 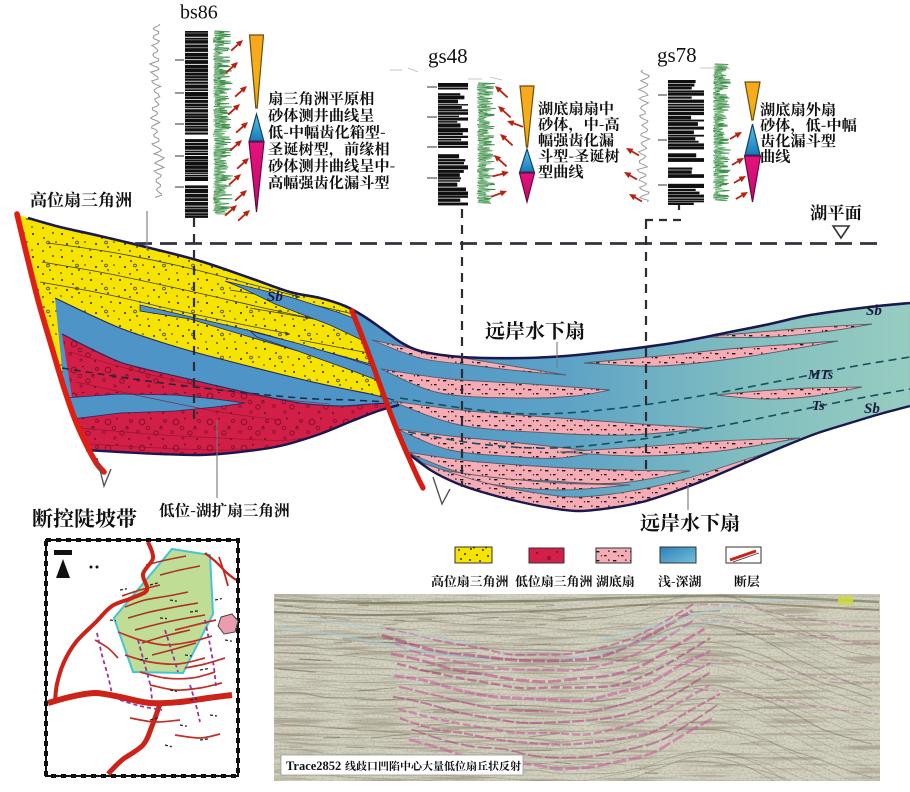 I want to click on svg-text: gs48, so click(x=448, y=56).